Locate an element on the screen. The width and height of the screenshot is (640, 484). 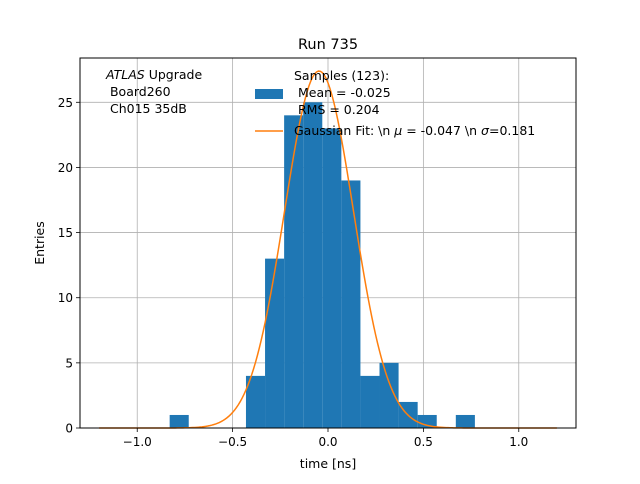
legend-fit-prefix: Gaussian Fit: \n is located at coordinates (344, 130).